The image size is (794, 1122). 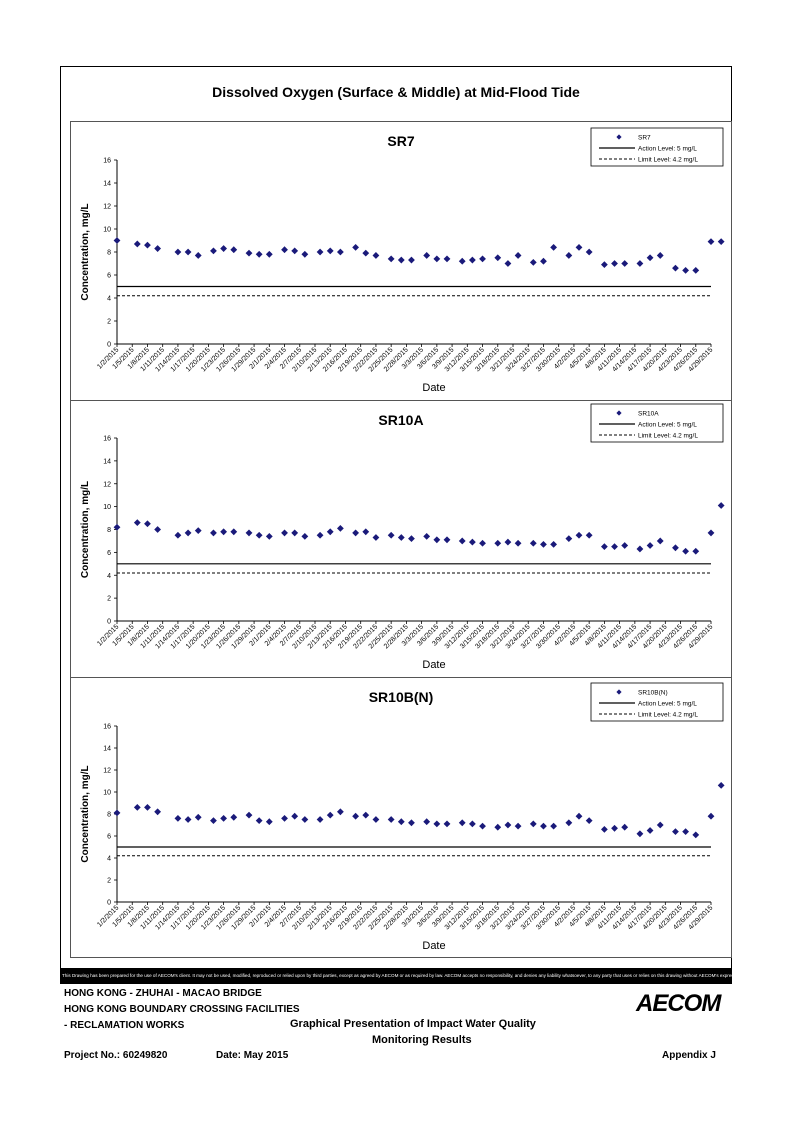 I want to click on project-line-2: HONG KONG BOUNDARY CROSSING FACILITIES, so click(x=182, y=1009).